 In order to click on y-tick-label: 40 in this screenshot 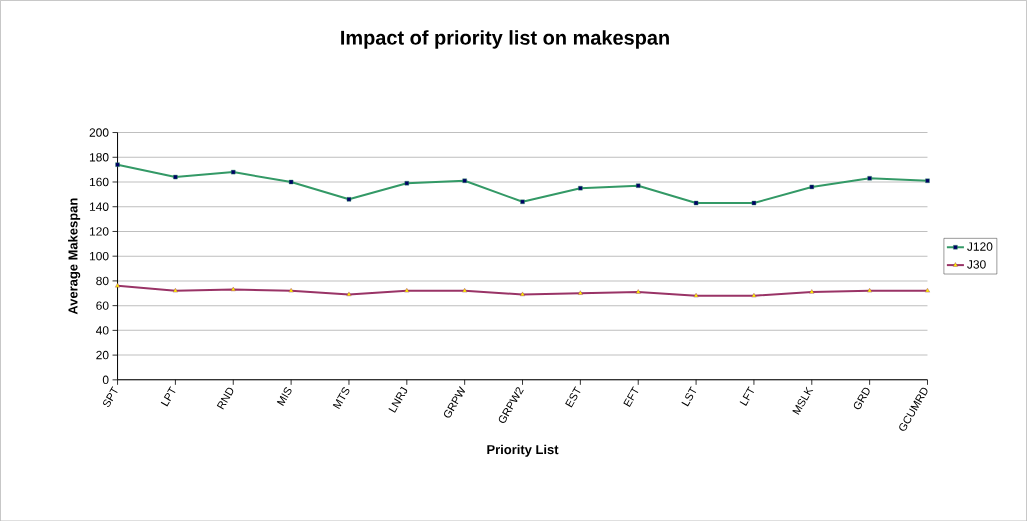, I will do `click(102, 330)`.